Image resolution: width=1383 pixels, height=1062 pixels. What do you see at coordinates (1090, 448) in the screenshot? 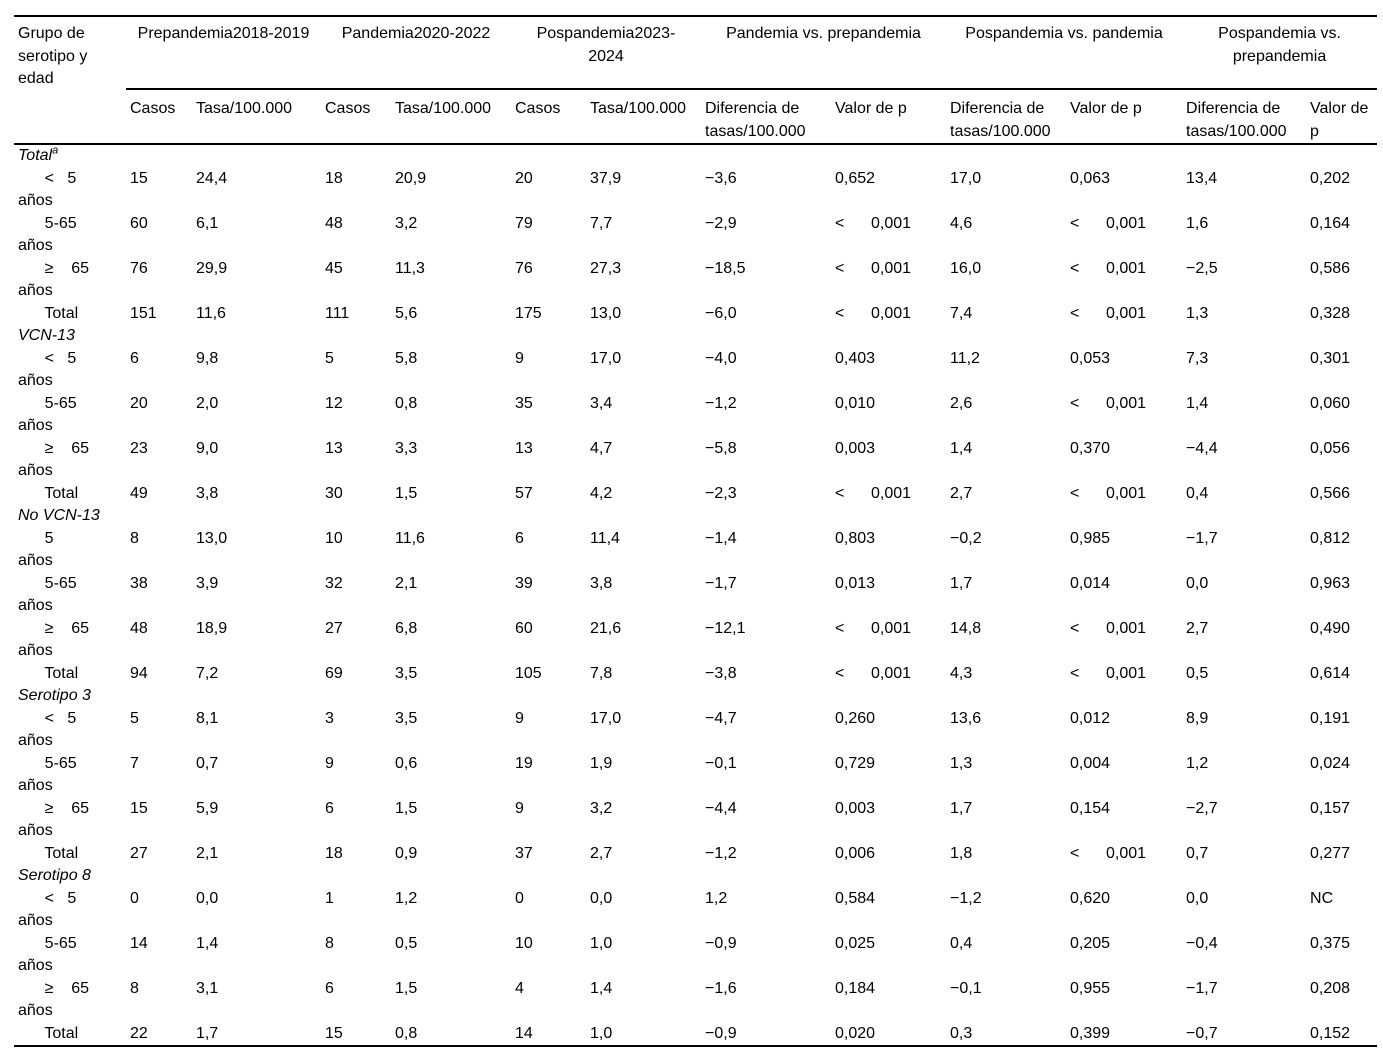
I see `cell-valor-p-pos-vs-pan: 0,370` at bounding box center [1090, 448].